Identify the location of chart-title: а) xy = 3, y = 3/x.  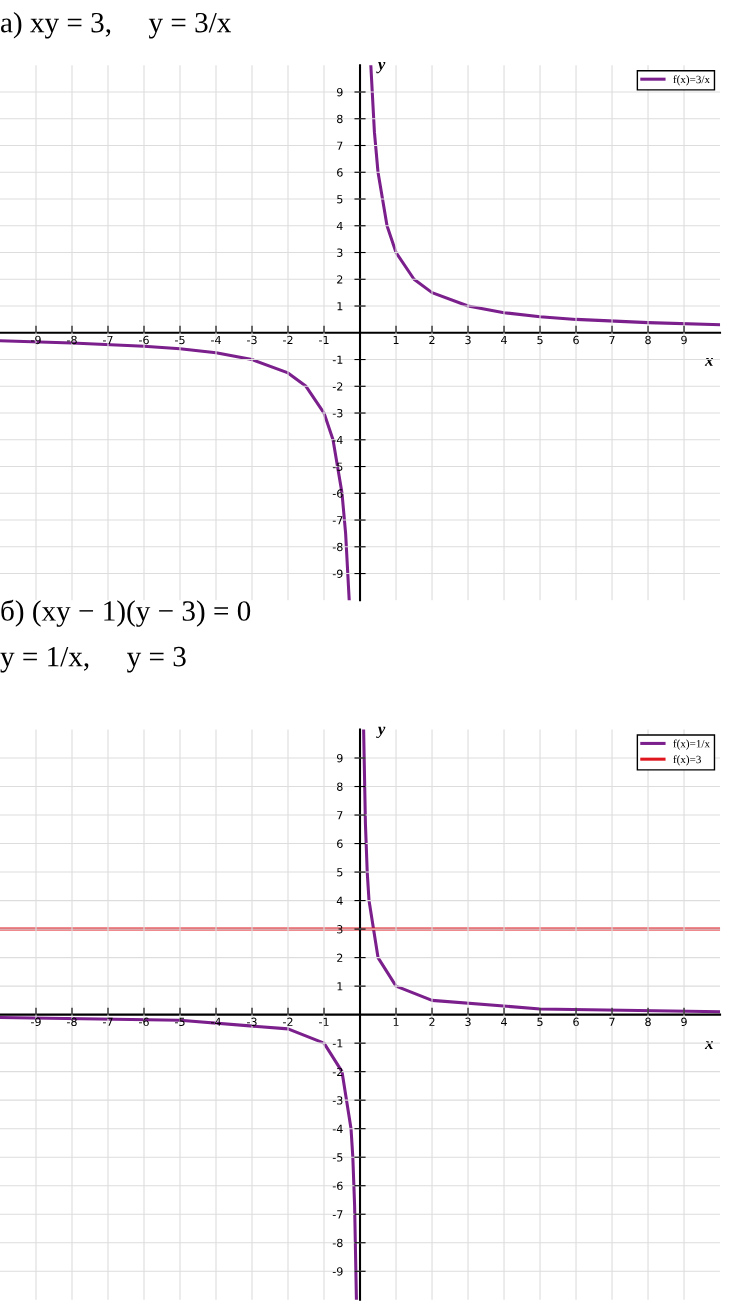
(116, 25).